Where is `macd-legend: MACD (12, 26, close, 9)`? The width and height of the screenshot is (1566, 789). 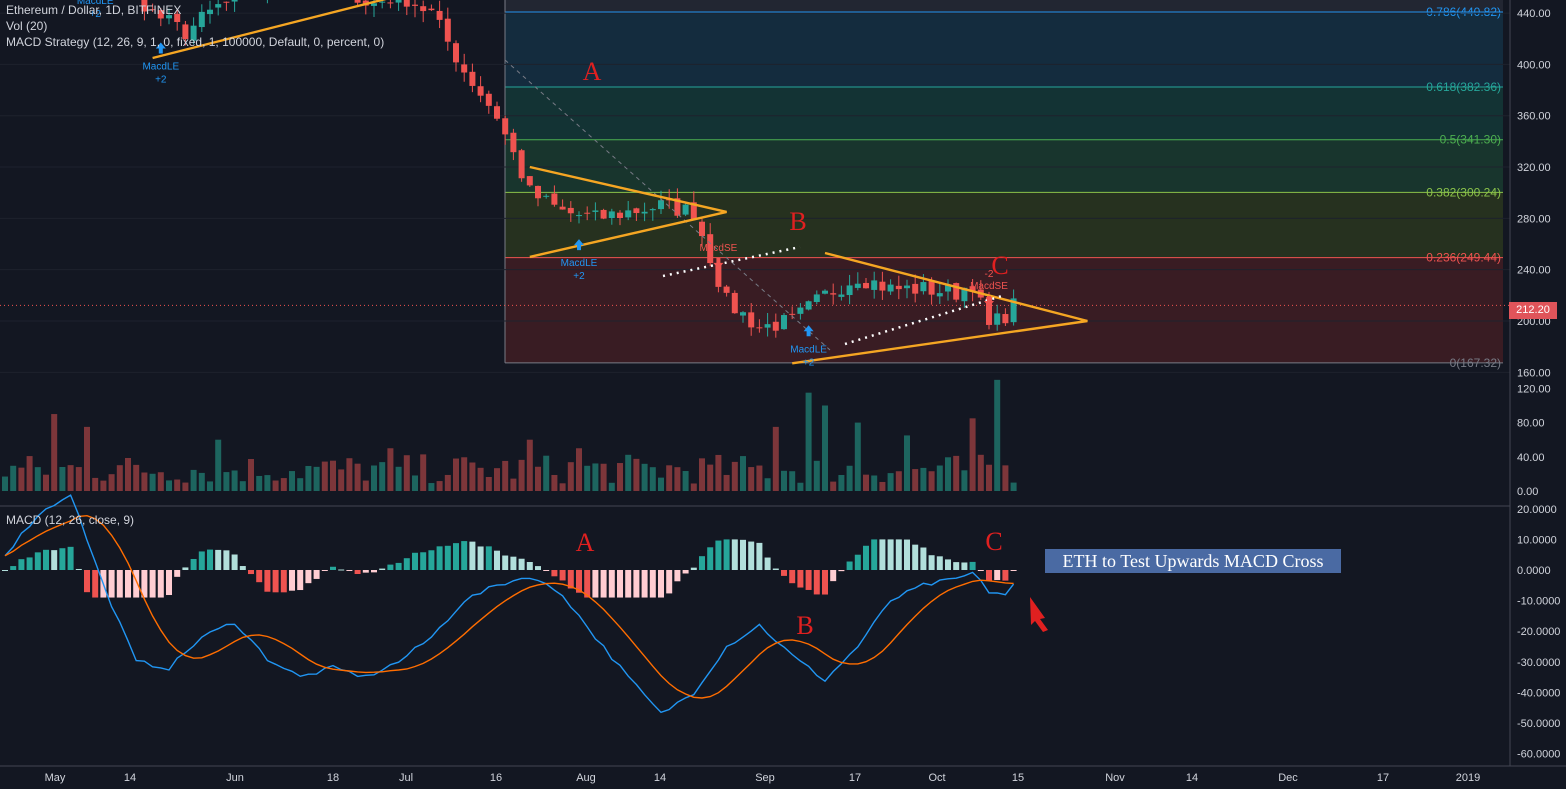
macd-legend: MACD (12, 26, close, 9) is located at coordinates (70, 520).